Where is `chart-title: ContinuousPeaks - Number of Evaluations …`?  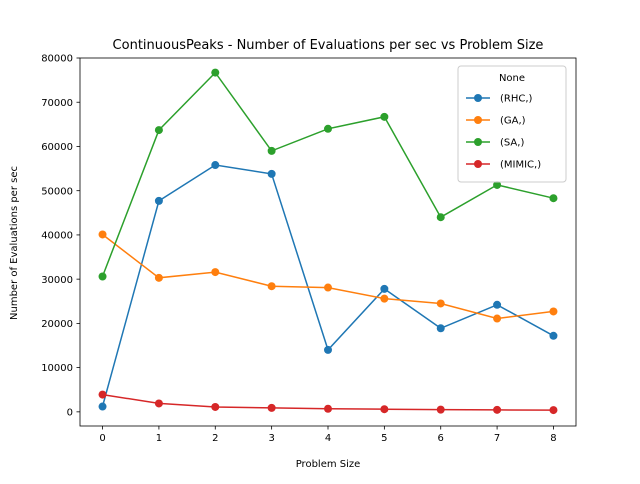
chart-title: ContinuousPeaks - Number of Evaluations … is located at coordinates (328, 45).